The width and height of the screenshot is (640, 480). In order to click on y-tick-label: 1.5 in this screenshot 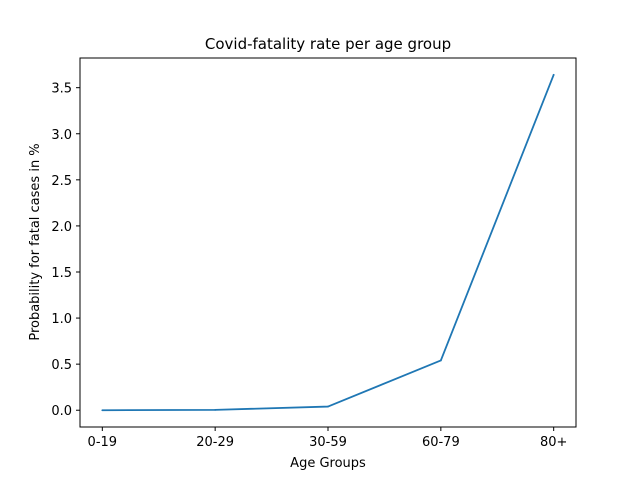, I will do `click(61, 273)`.